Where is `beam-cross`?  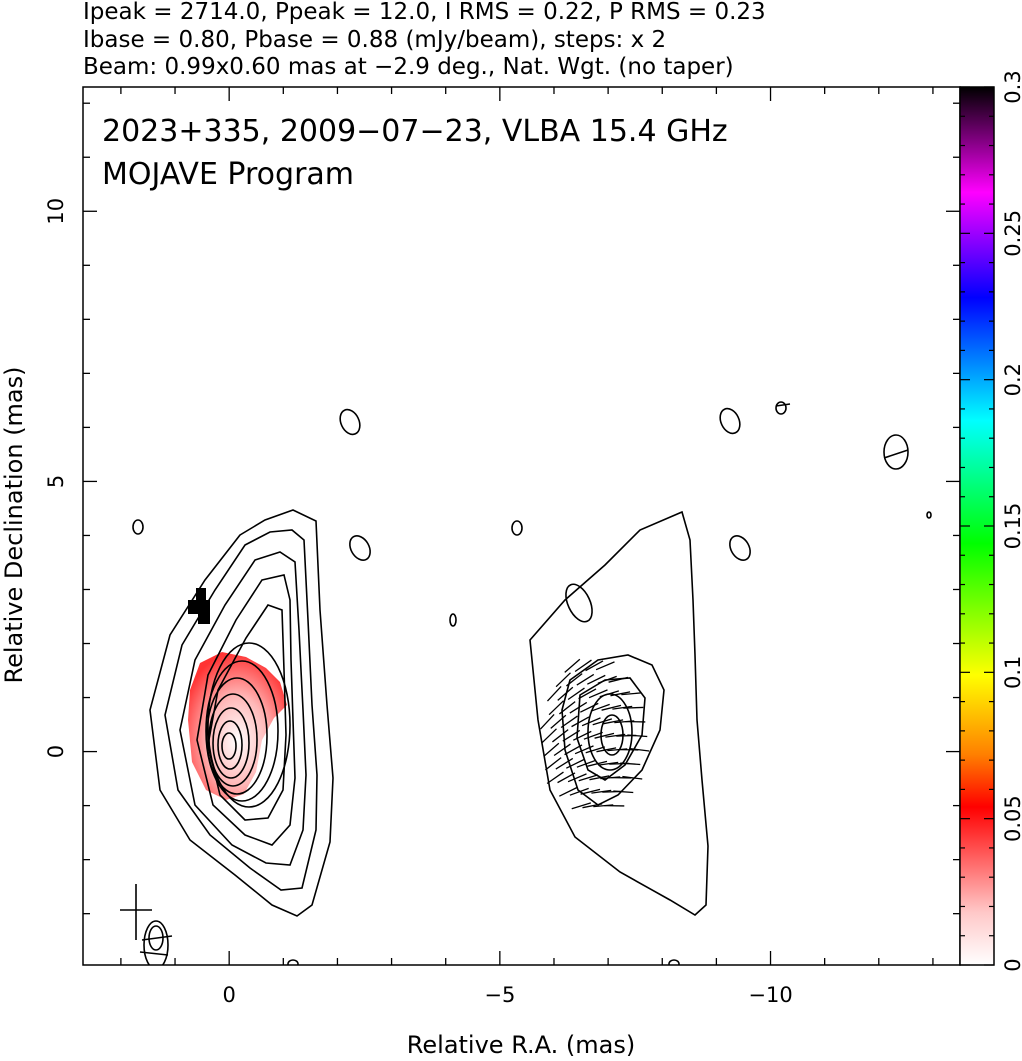 beam-cross is located at coordinates (146, 920).